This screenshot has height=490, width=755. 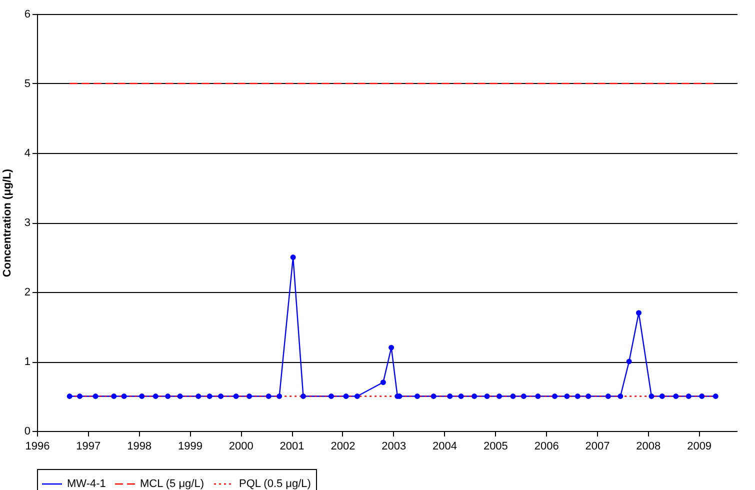 I want to click on x-tick-label: 2001, so click(x=292, y=446).